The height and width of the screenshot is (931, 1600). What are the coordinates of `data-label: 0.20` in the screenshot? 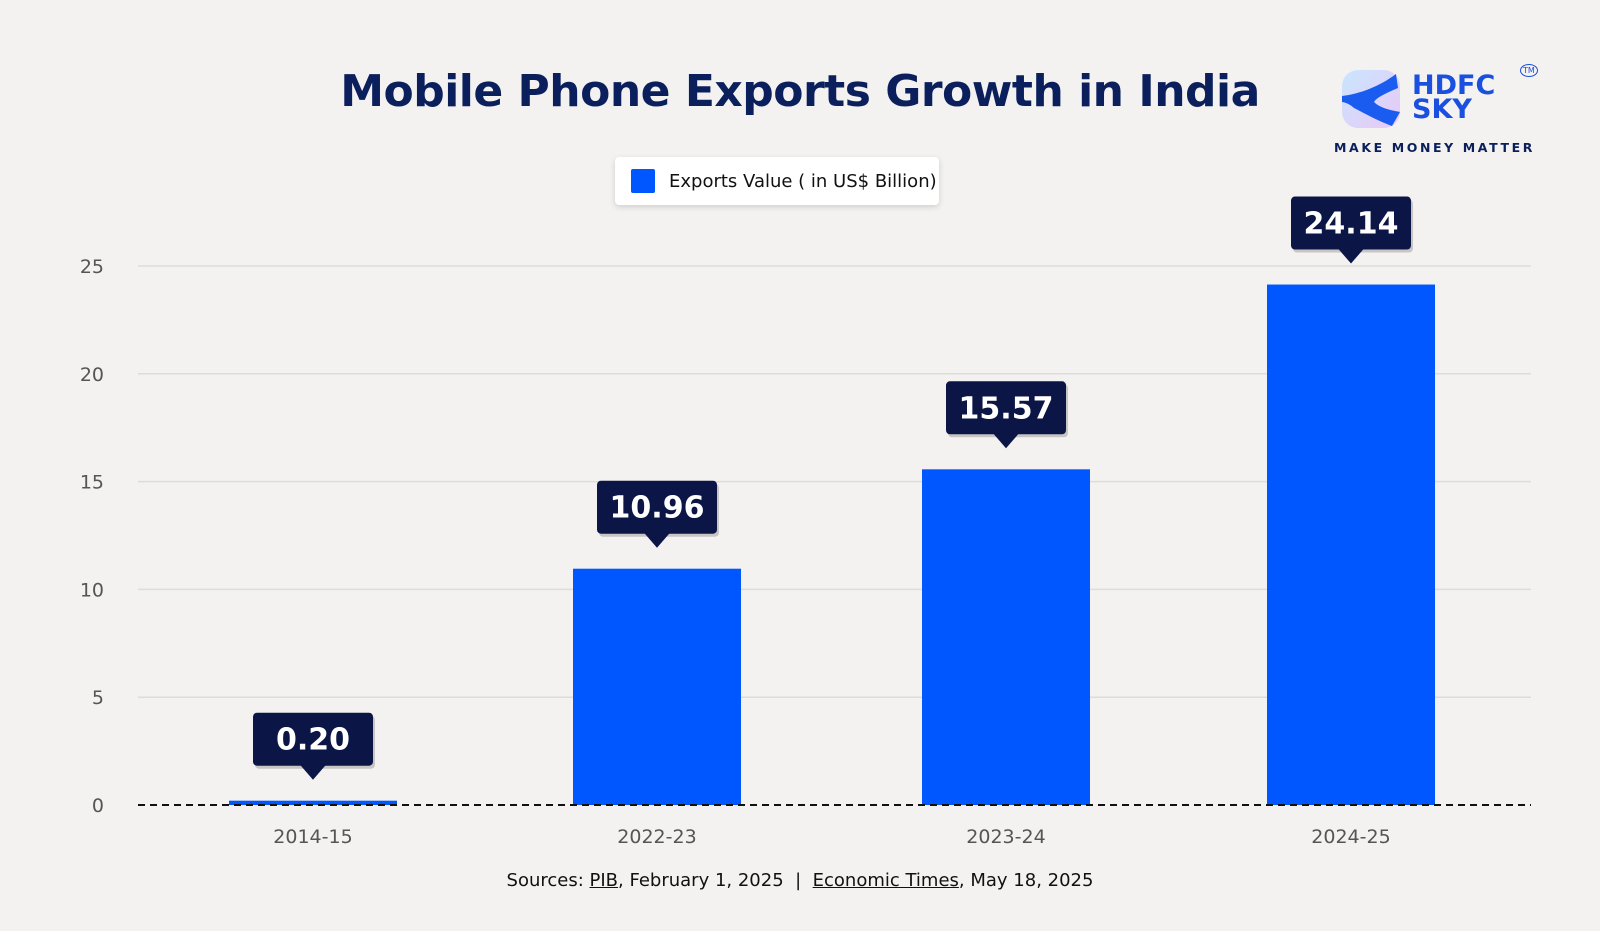 It's located at (313, 740).